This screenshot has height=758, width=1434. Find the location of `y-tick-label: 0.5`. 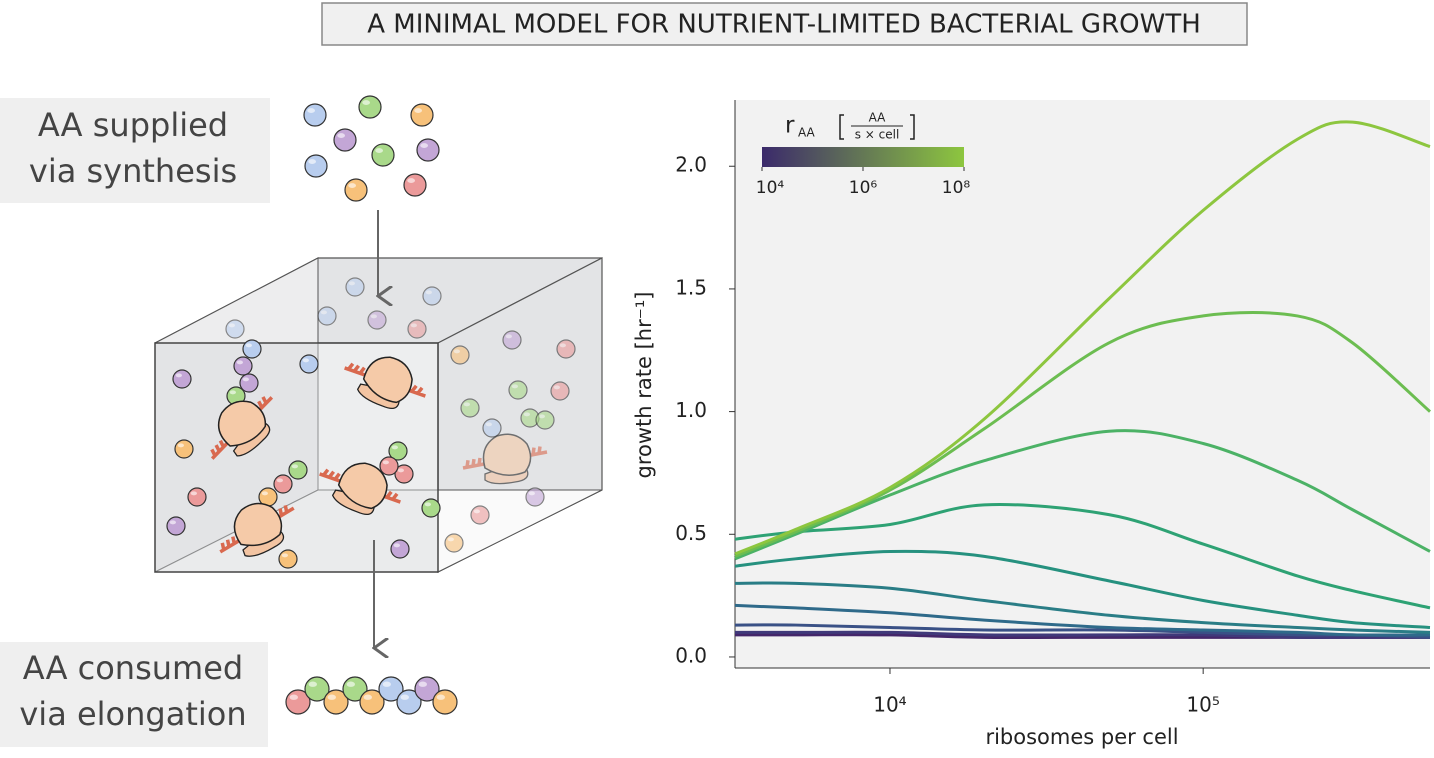

y-tick-label: 0.5 is located at coordinates (691, 533).